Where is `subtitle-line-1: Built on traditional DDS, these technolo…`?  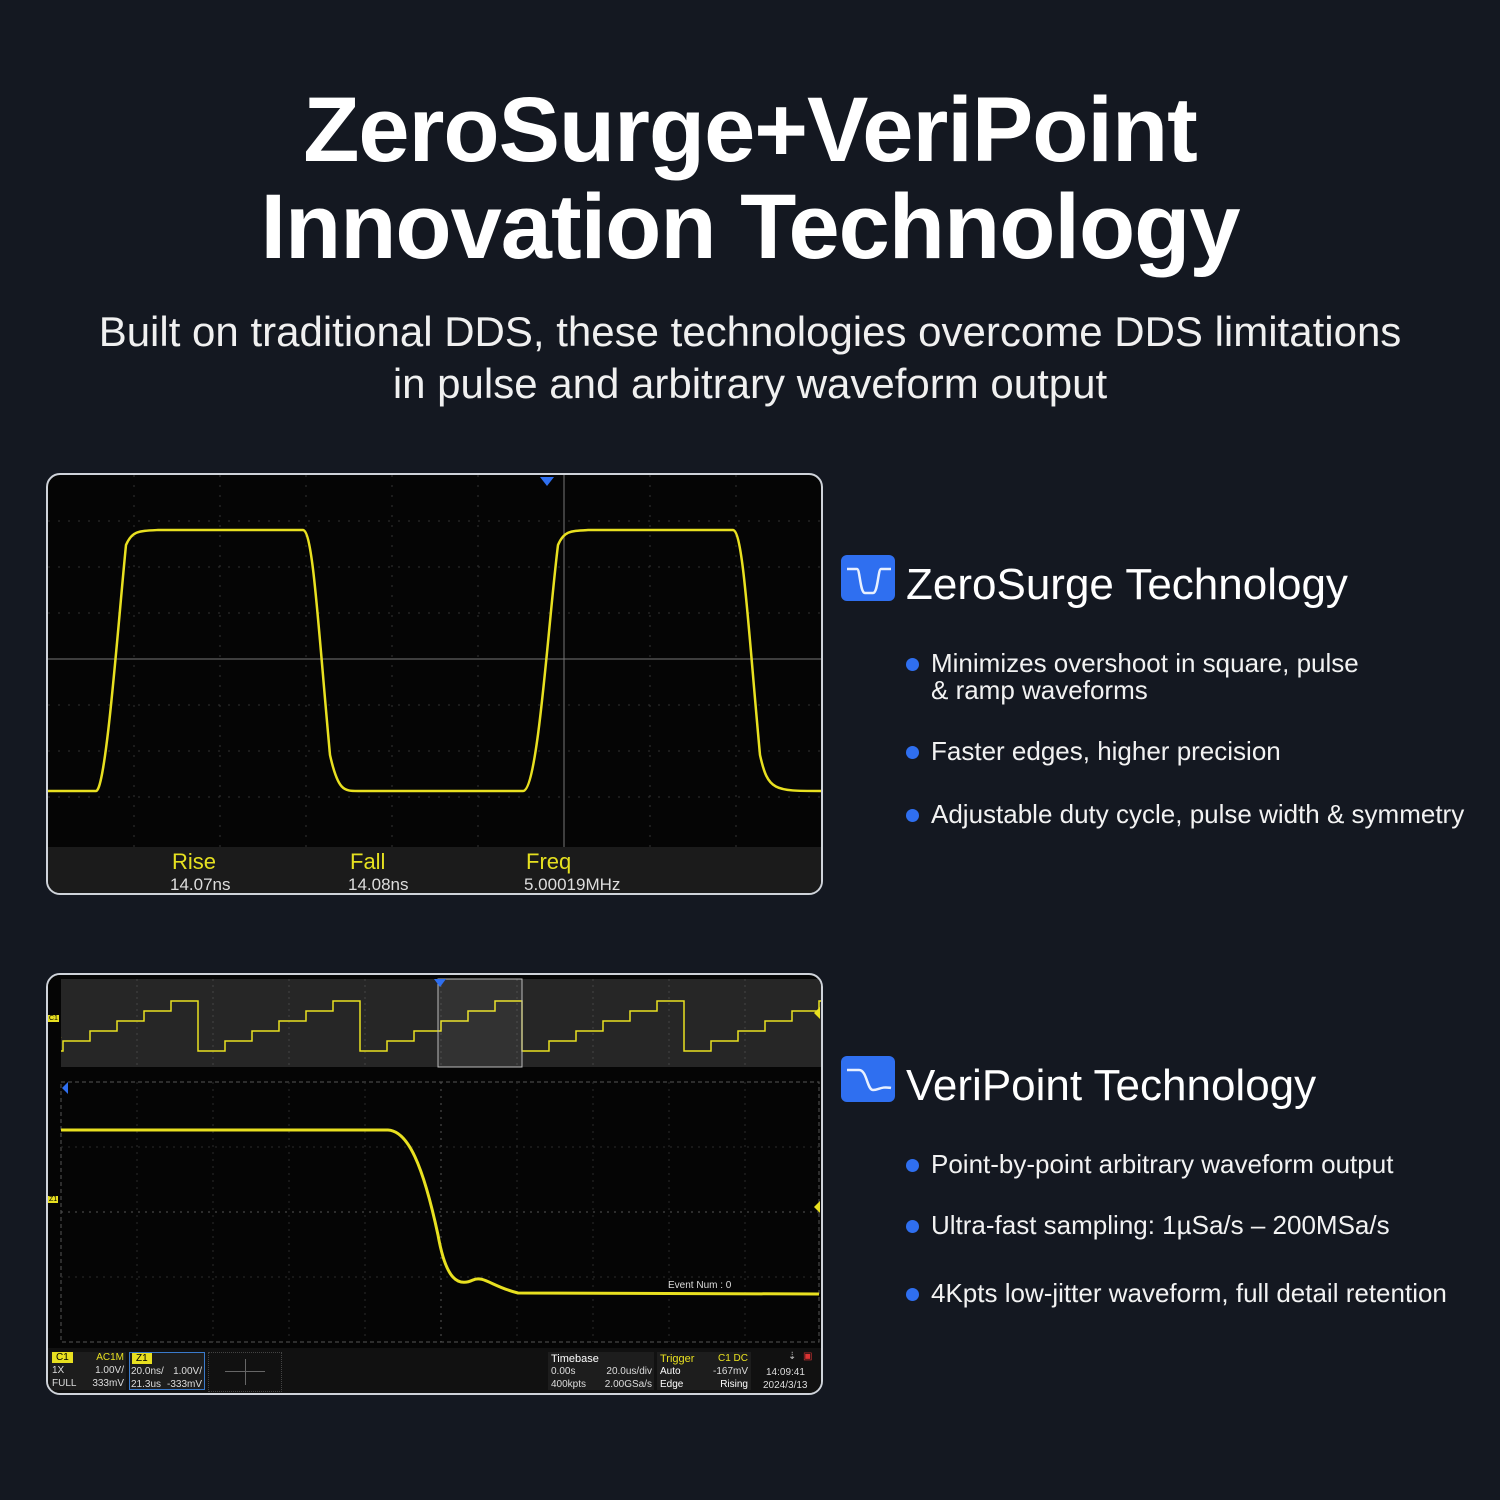 subtitle-line-1: Built on traditional DDS, these technolo… is located at coordinates (750, 331).